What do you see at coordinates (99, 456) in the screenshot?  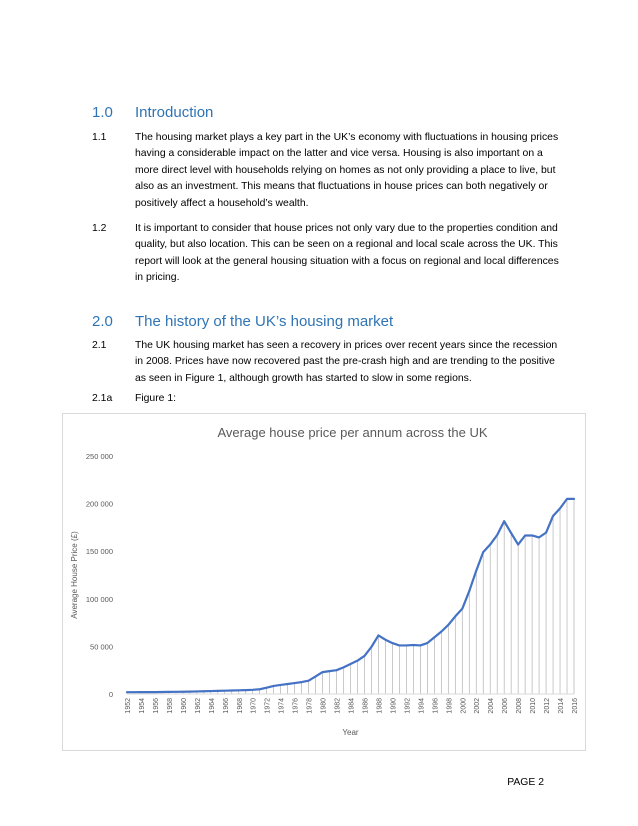 I see `y-tick-label: 250 000` at bounding box center [99, 456].